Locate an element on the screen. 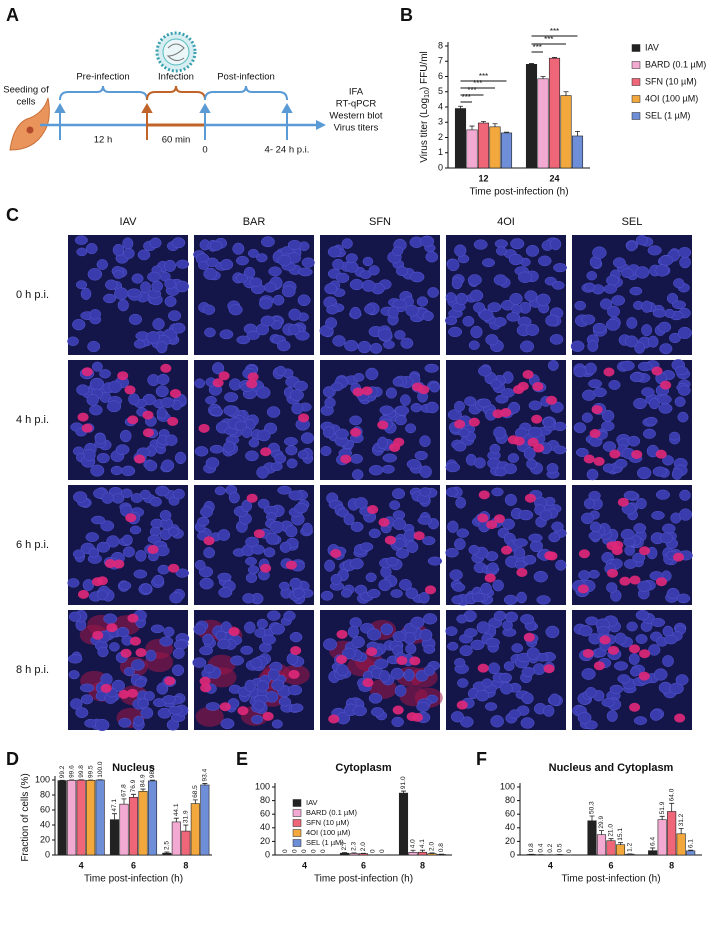  legend-label: 4OI (100 µM) is located at coordinates (328, 832).